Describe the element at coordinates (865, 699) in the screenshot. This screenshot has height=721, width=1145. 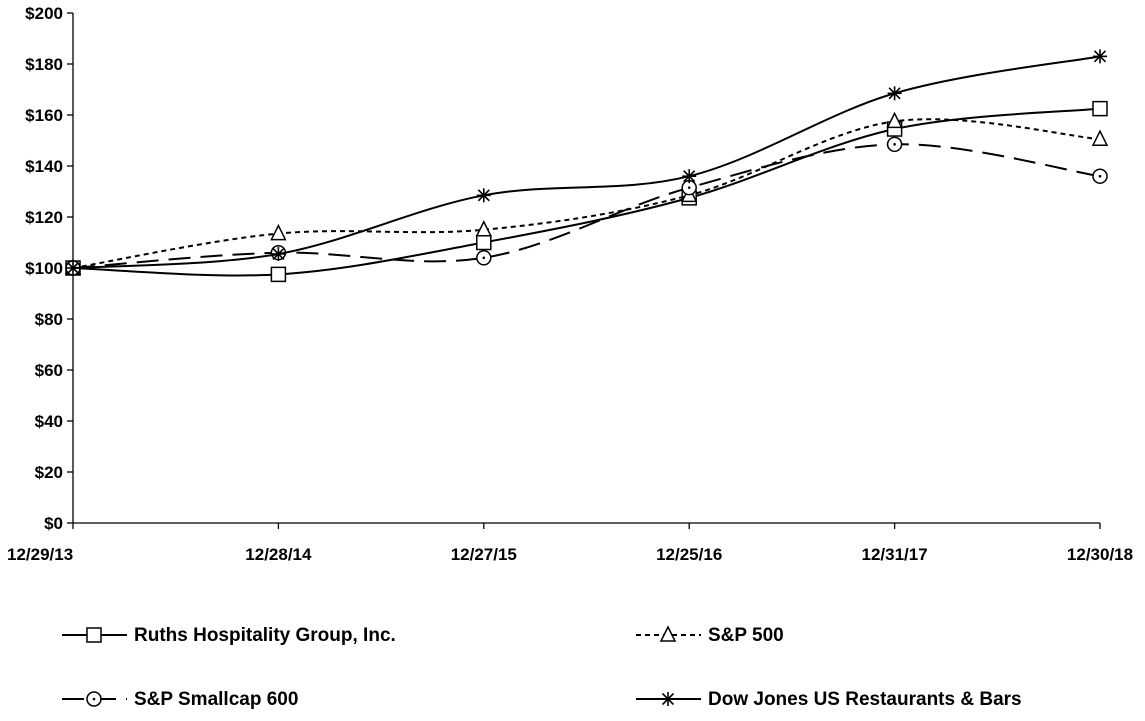
I see `legend-label: Dow Jones US Restaurants & Bars` at that location.